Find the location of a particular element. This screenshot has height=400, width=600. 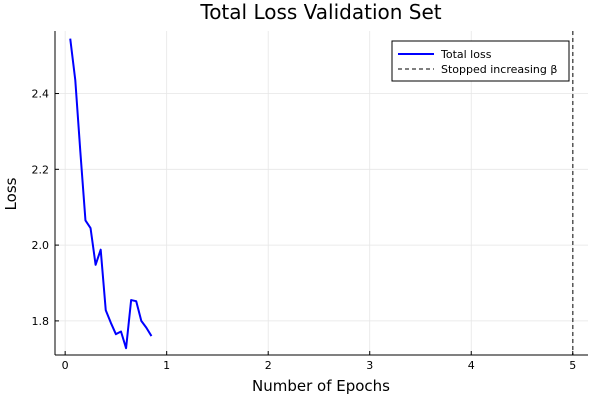

legend-label-stopped-increasing-beta: Stopped increasing β is located at coordinates (499, 69).